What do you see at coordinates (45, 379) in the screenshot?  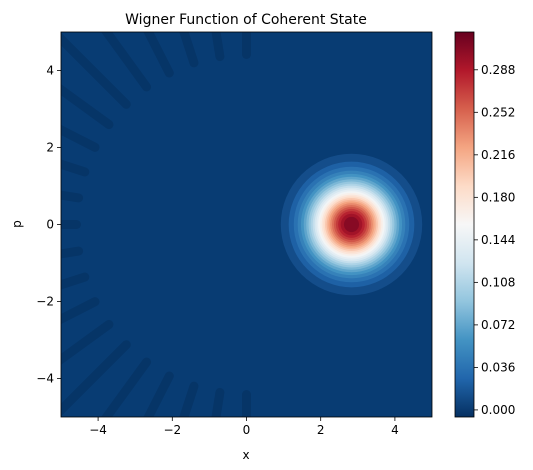 I see `y-tick-label: −4` at bounding box center [45, 379].